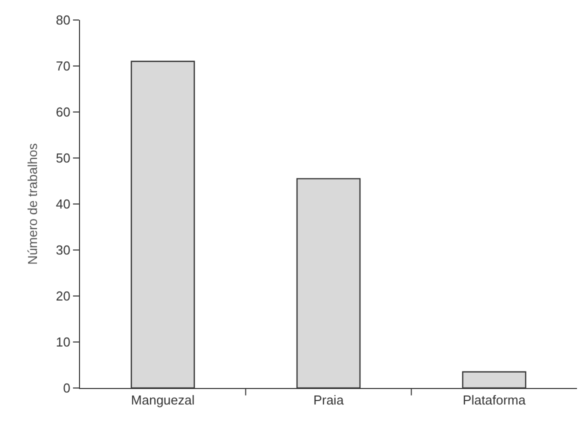 This screenshot has height=428, width=587. Describe the element at coordinates (328, 400) in the screenshot. I see `x-tick-label: Praia` at that location.